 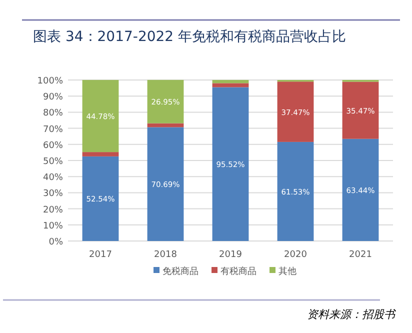 I want to click on x-tick-label: 2021, so click(x=360, y=255).